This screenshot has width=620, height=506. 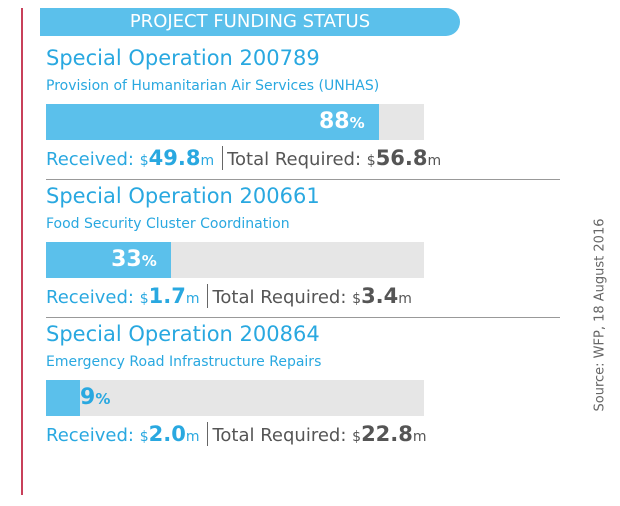 I want to click on received: Received: $2.0m, so click(x=122, y=434).